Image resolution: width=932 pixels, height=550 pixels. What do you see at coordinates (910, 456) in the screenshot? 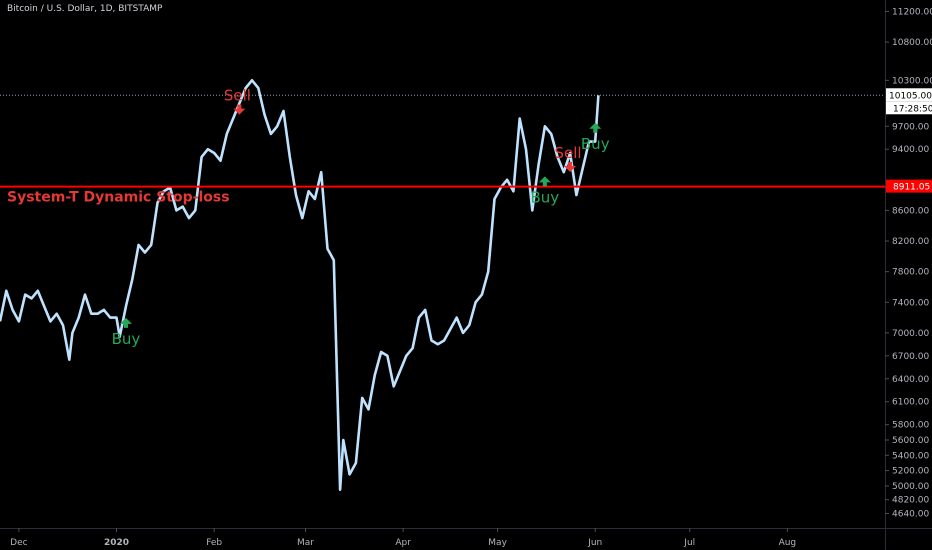
I see `y-tick-label: 5400.00` at bounding box center [910, 456].